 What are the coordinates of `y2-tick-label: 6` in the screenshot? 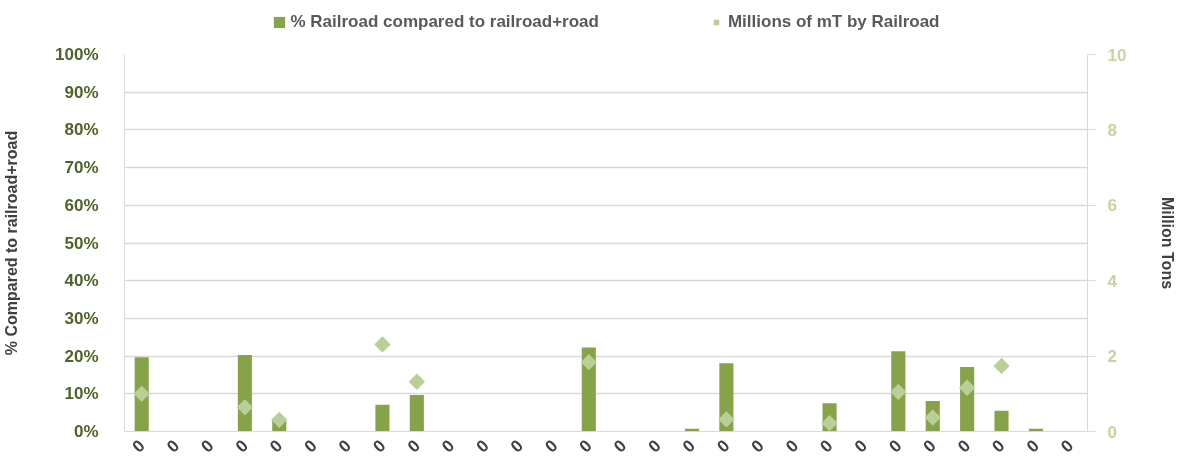 It's located at (1112, 206).